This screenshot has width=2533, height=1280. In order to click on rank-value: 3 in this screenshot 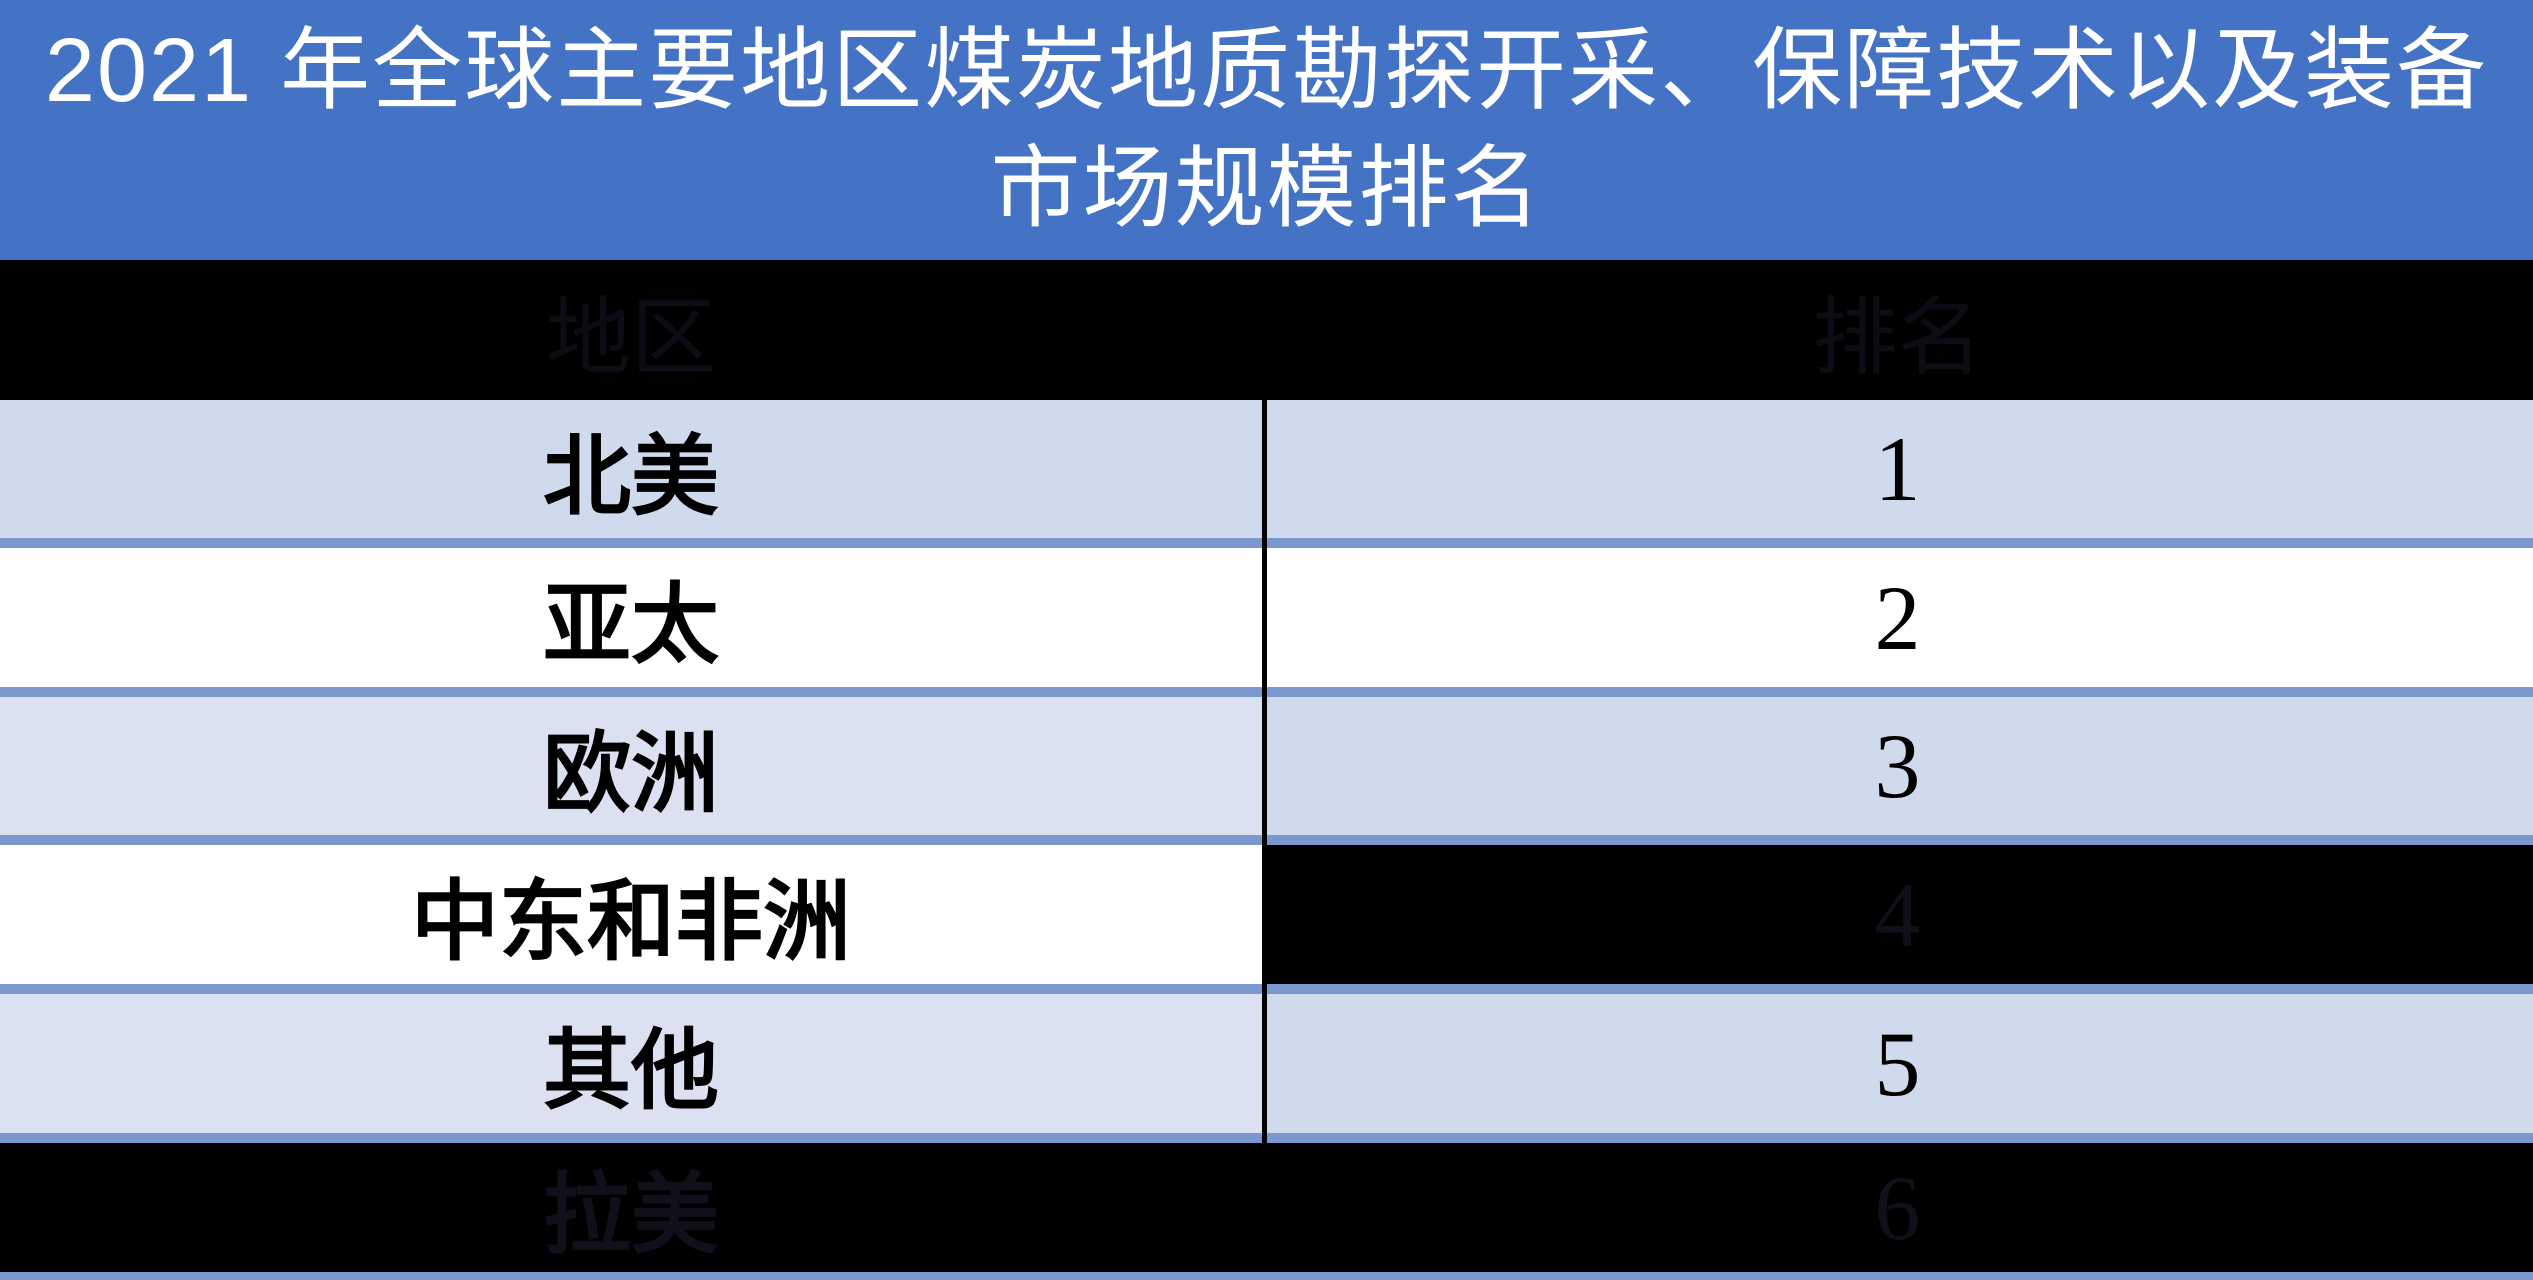, I will do `click(1897, 766)`.